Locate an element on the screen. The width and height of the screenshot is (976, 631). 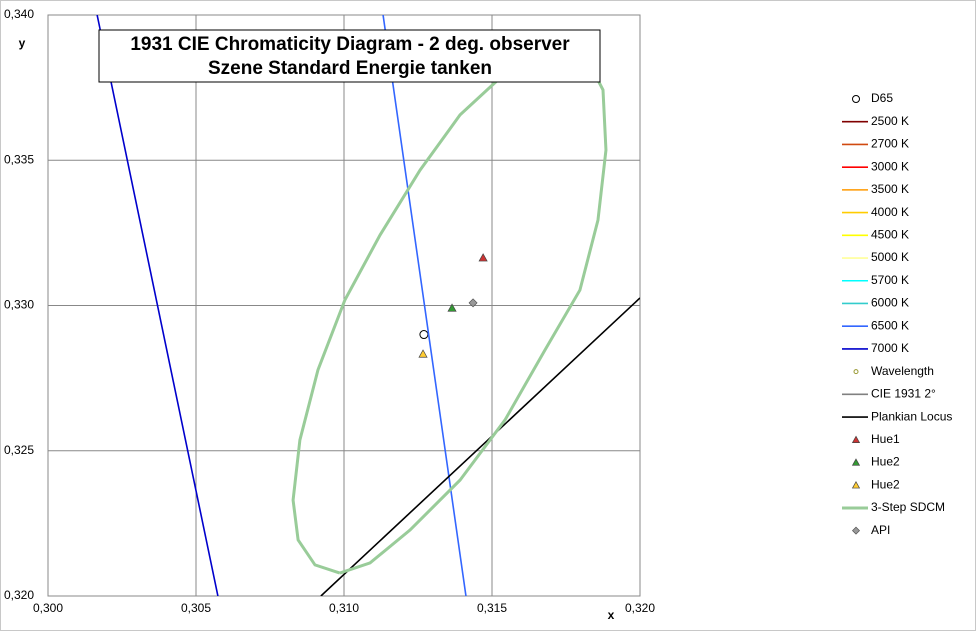
legend-label: 4500 K is located at coordinates (890, 234).